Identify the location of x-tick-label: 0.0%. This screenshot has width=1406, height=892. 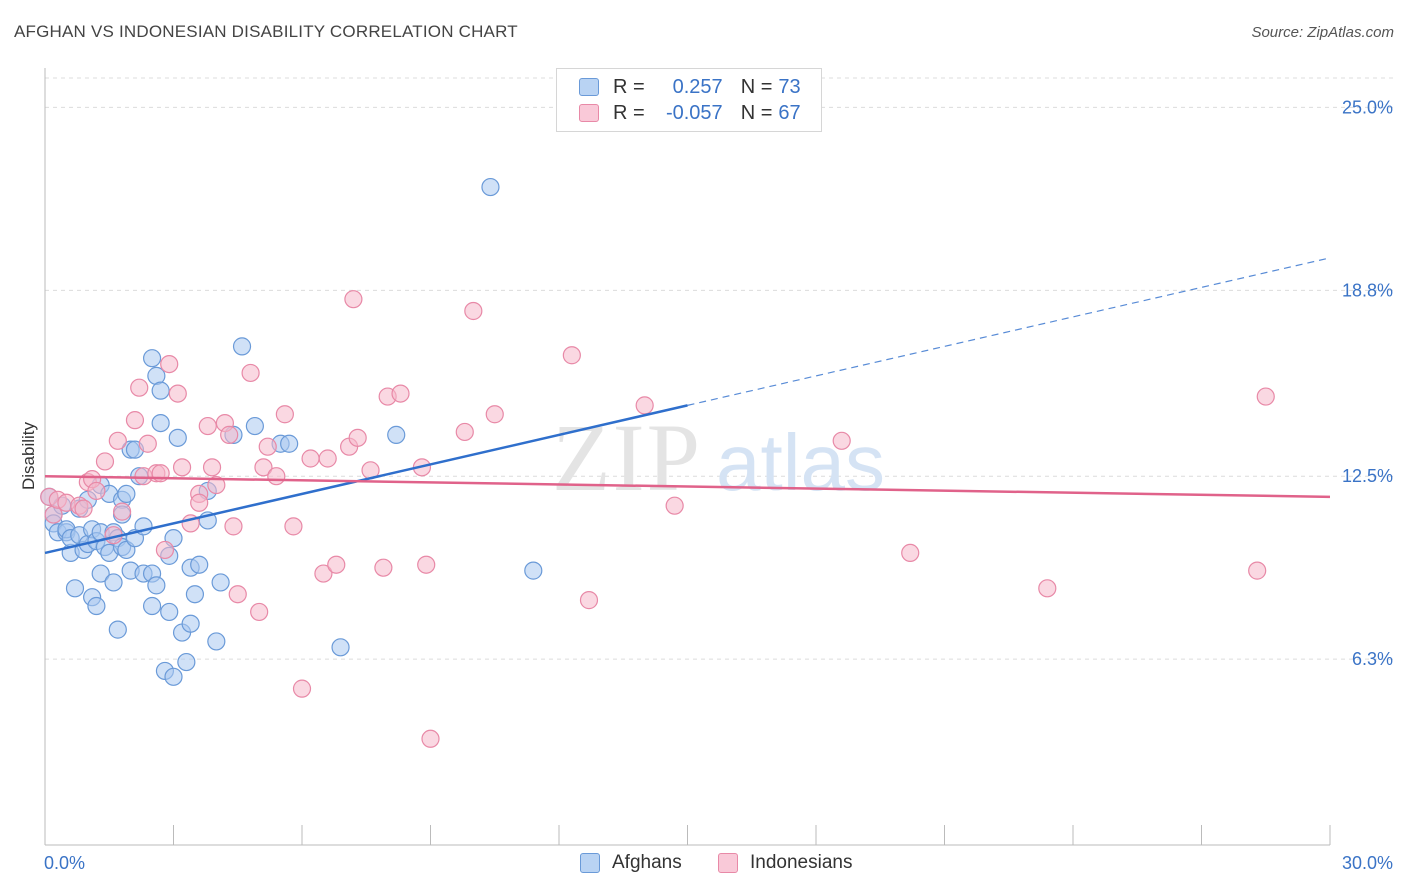
(64, 863).